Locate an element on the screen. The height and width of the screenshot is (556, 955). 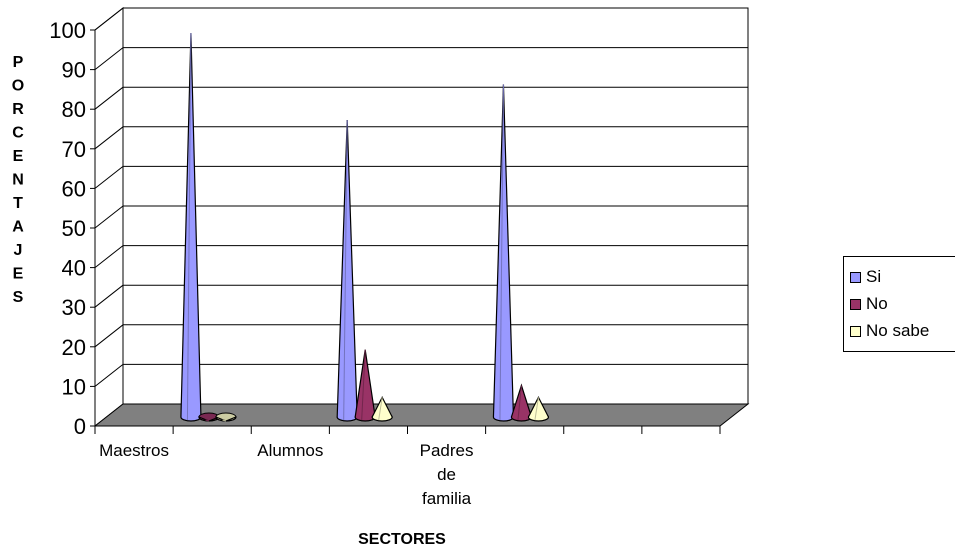
y-tick-label: 60 is located at coordinates (74, 188).